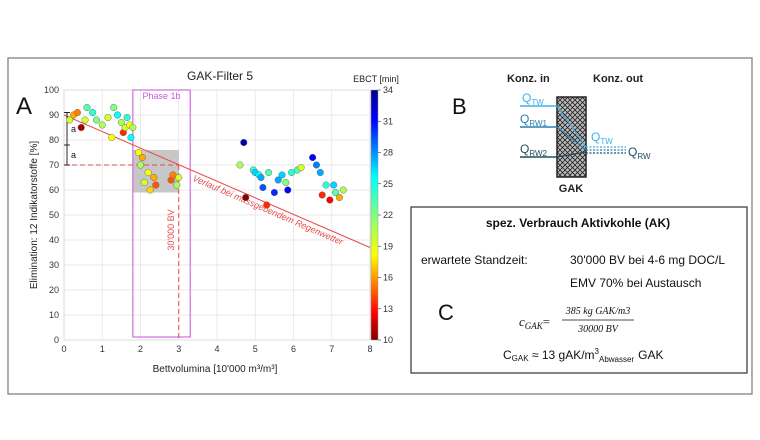 This screenshot has width=760, height=440. I want to click on panel-label-c: C, so click(446, 312).